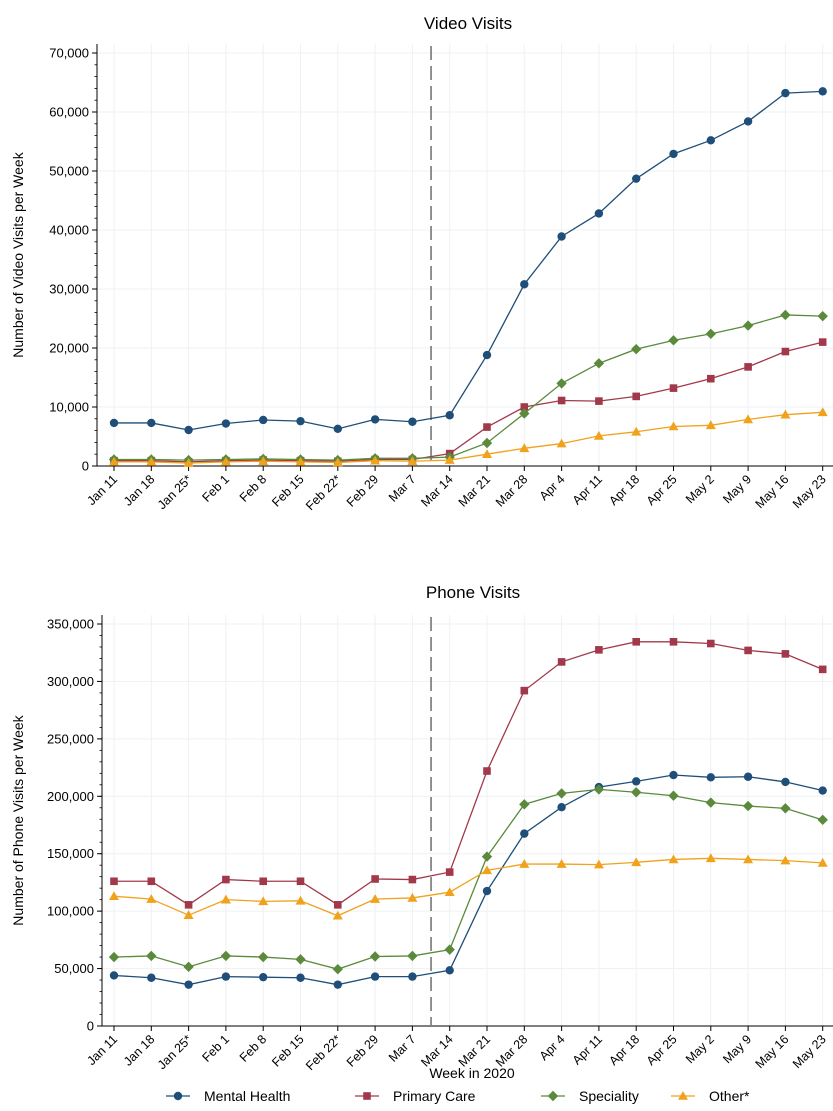 The width and height of the screenshot is (833, 1111). I want to click on y-axis-label: Number of Video Visits per Week, so click(18, 254).